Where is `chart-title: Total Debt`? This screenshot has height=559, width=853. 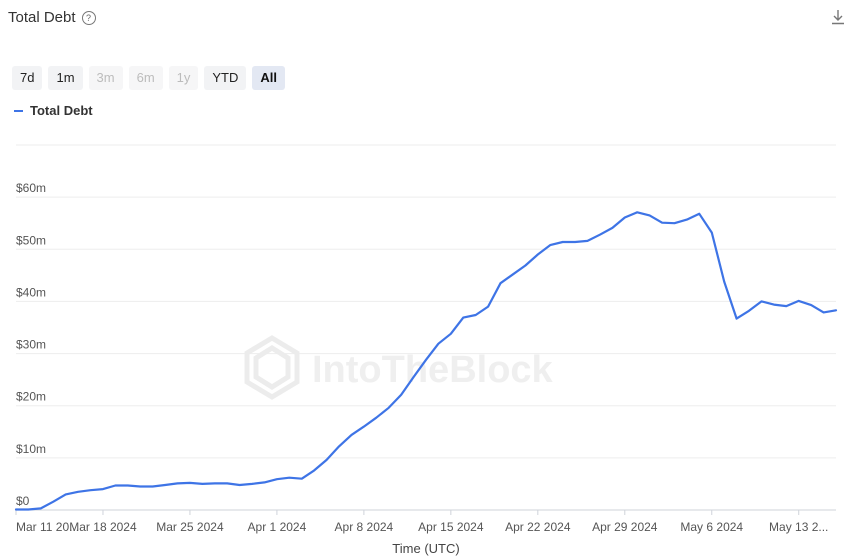 chart-title: Total Debt is located at coordinates (42, 17).